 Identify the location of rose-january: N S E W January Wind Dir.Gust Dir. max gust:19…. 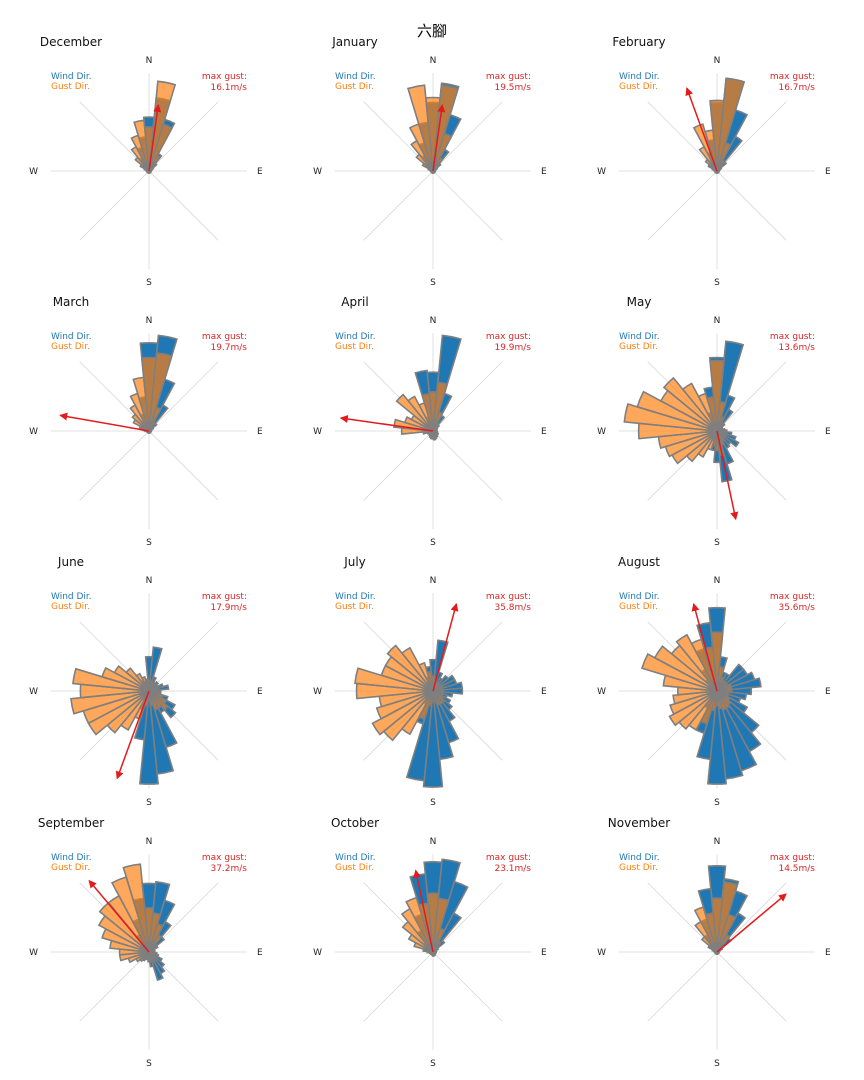
(430, 161).